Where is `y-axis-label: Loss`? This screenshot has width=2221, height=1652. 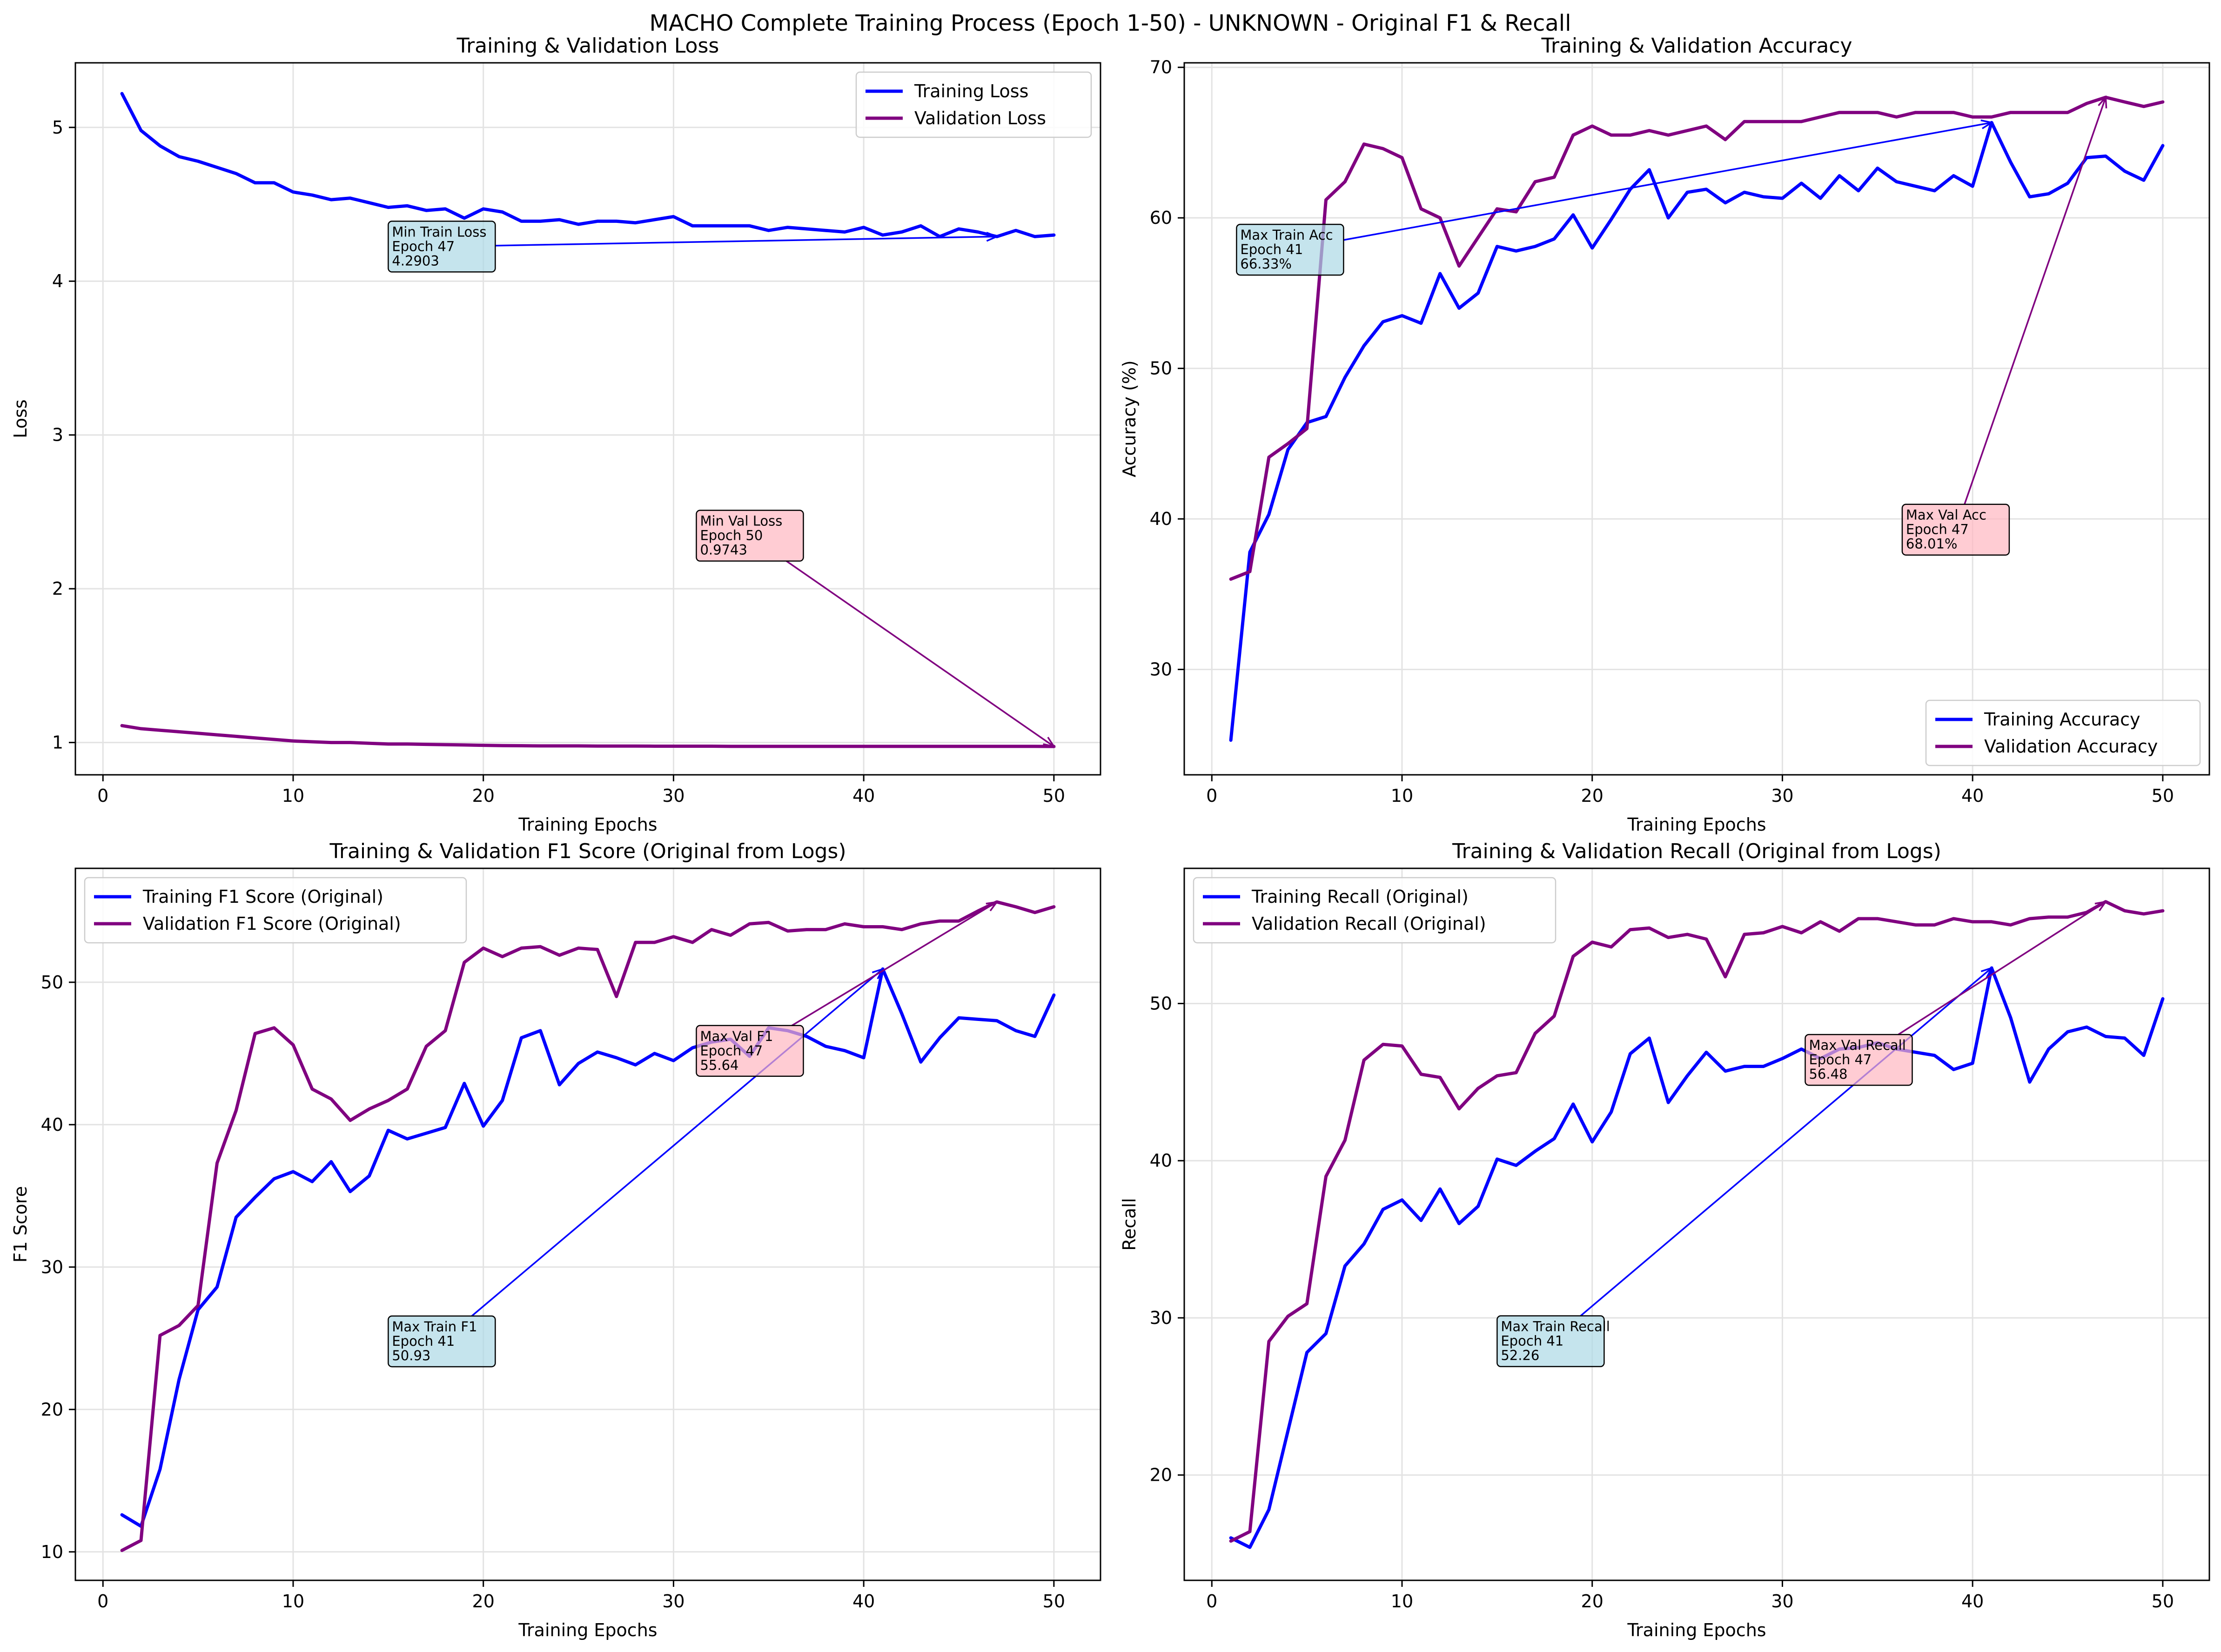 y-axis-label: Loss is located at coordinates (20, 419).